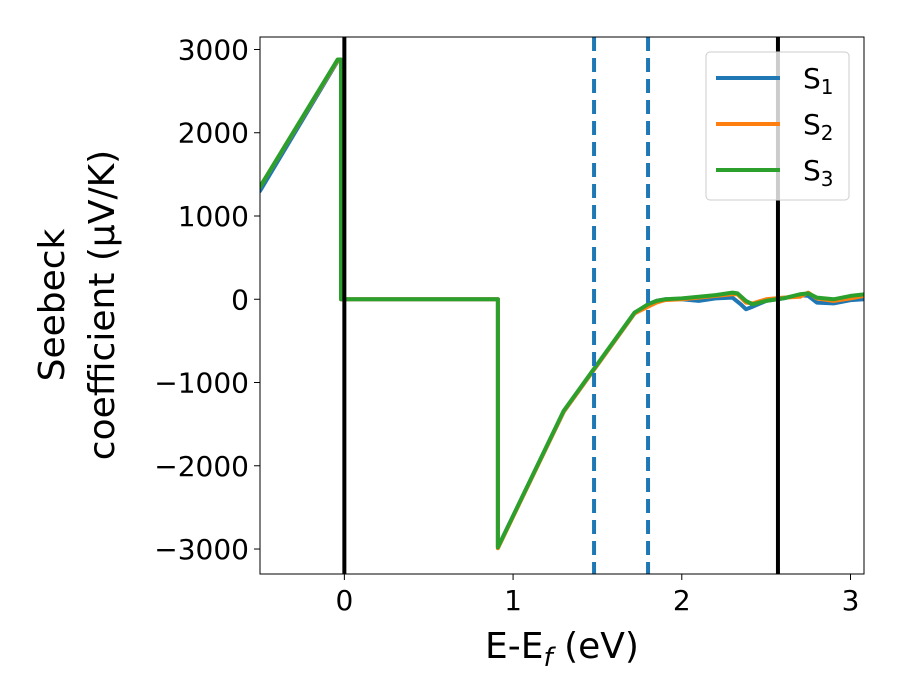 This screenshot has height=700, width=900. I want to click on y-tick-label: 0, so click(240, 299).